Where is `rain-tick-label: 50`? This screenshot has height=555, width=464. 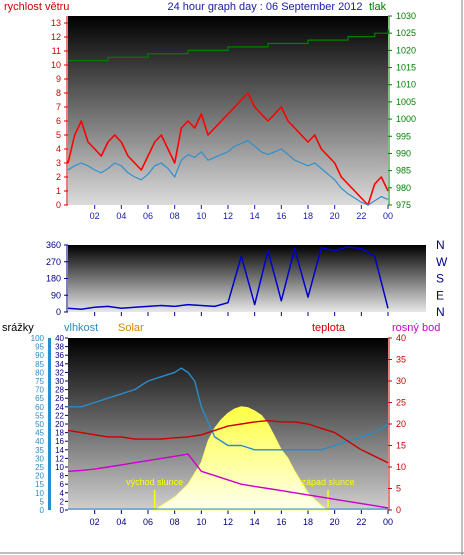
rain-tick-label: 50 is located at coordinates (39, 424).